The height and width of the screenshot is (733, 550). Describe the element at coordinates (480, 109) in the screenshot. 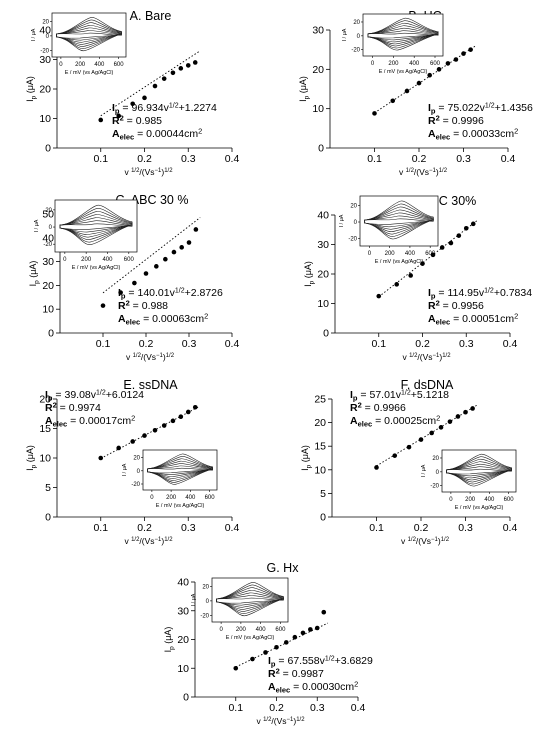

I see `fit-equation: Ip = 75.022v1/2+1.4356` at that location.